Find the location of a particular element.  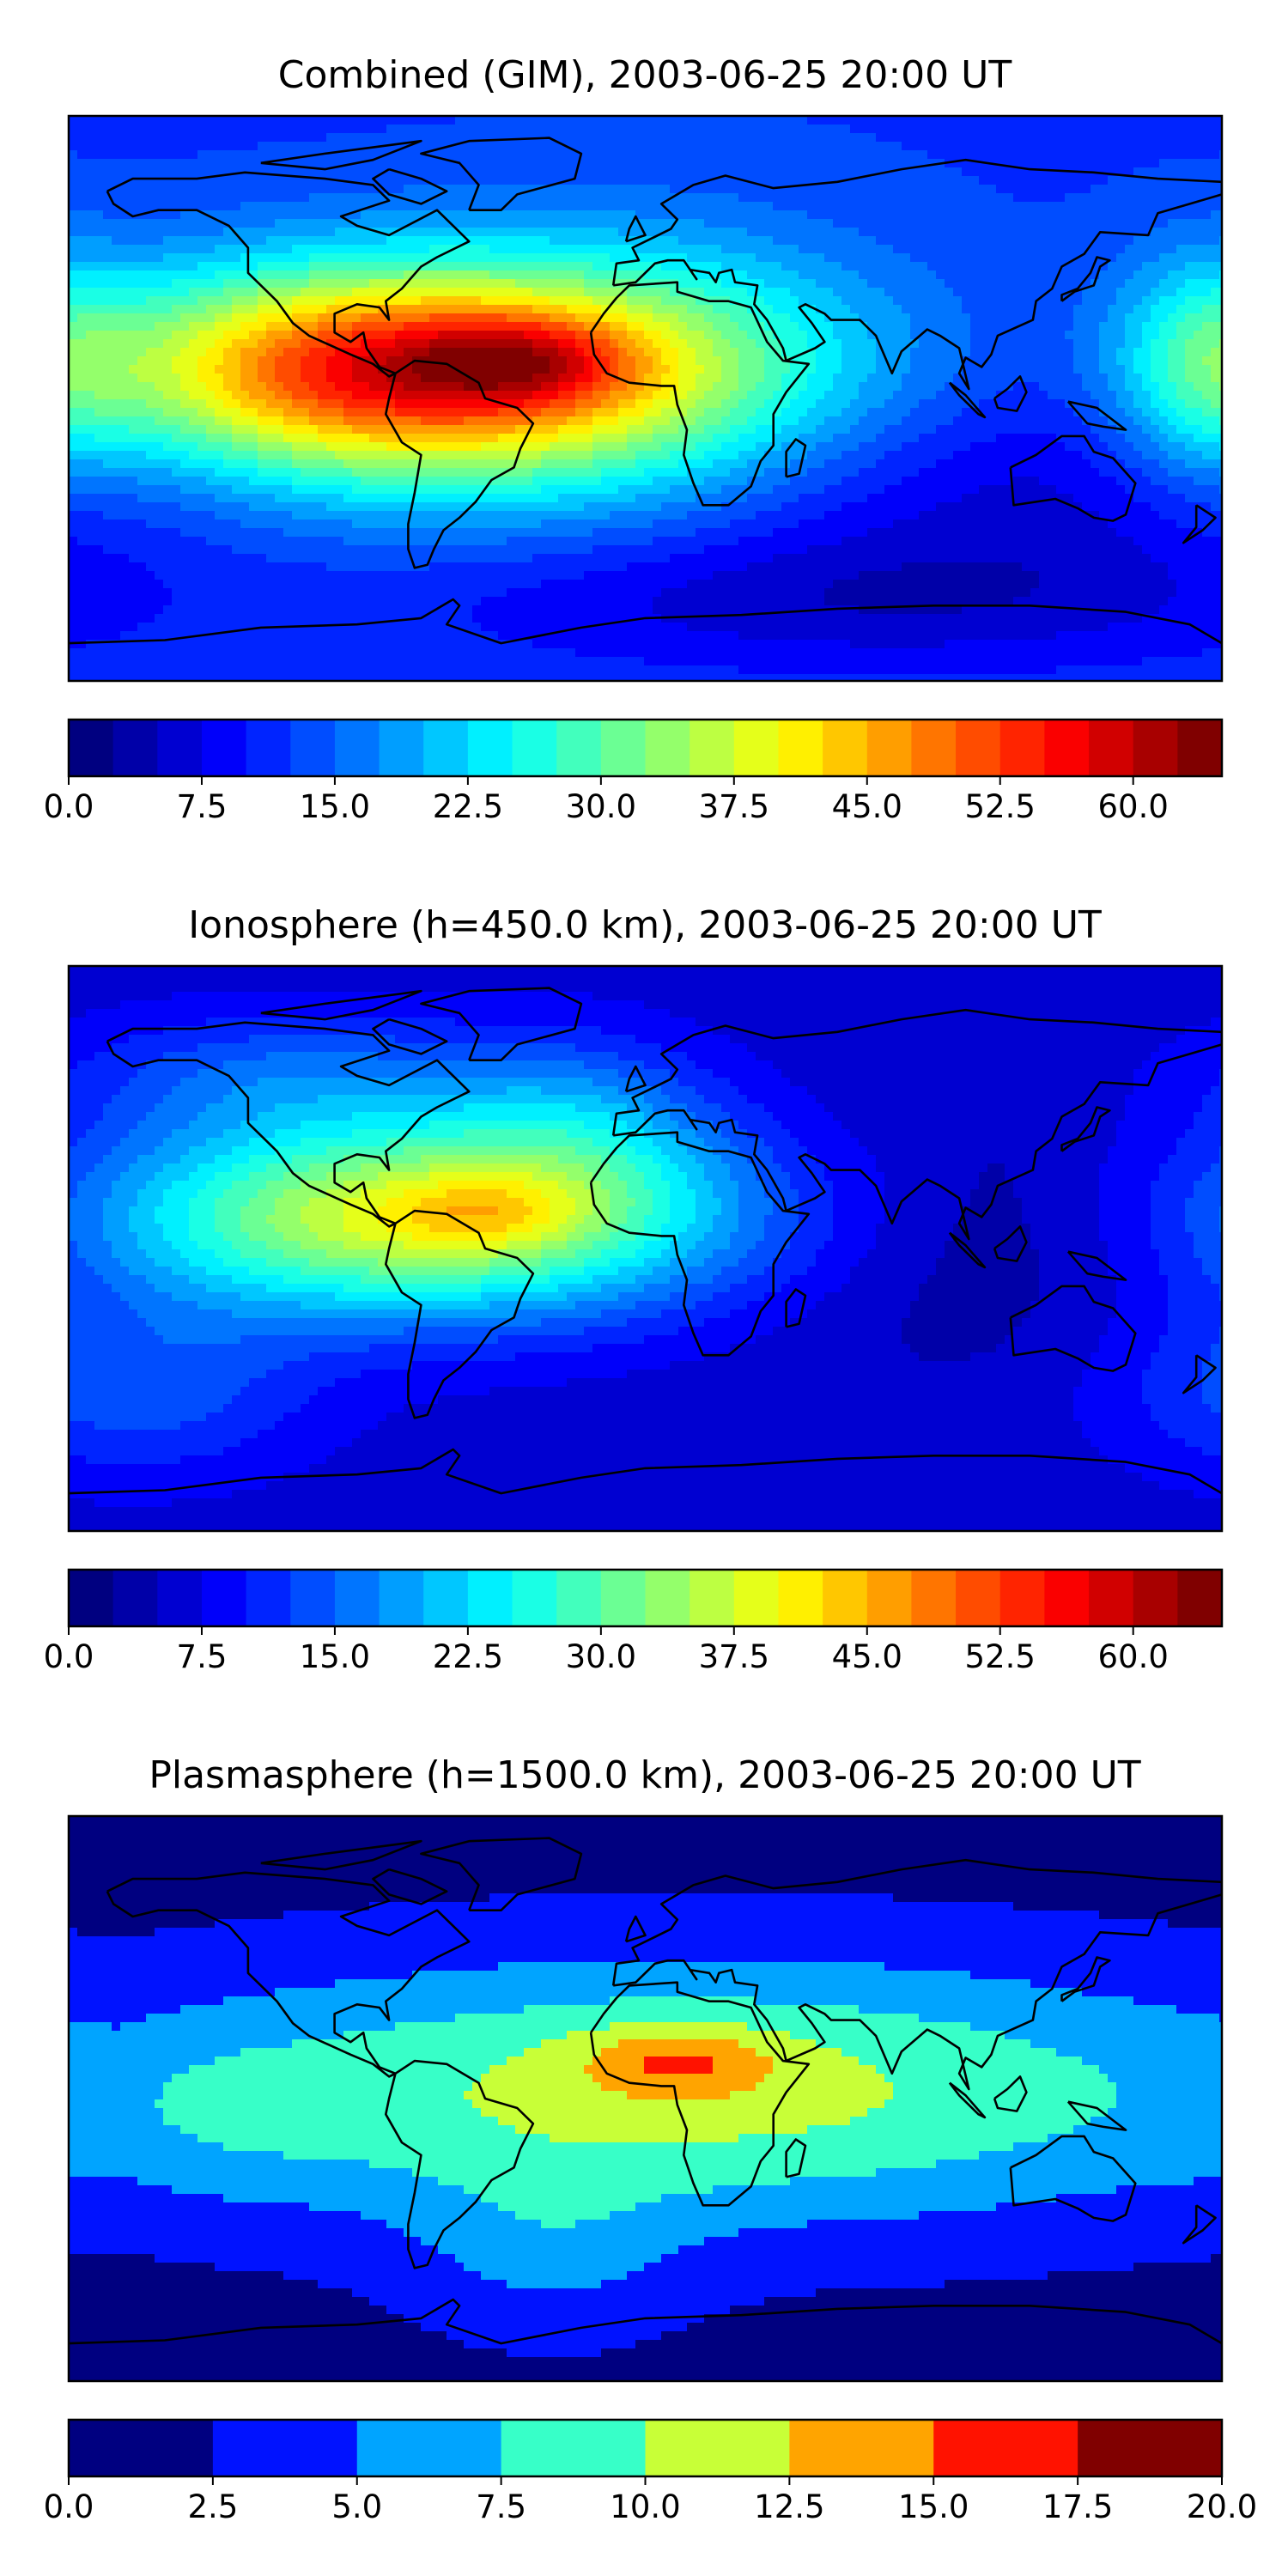

colorbar-tick-label: 20.0 is located at coordinates (1222, 2507).